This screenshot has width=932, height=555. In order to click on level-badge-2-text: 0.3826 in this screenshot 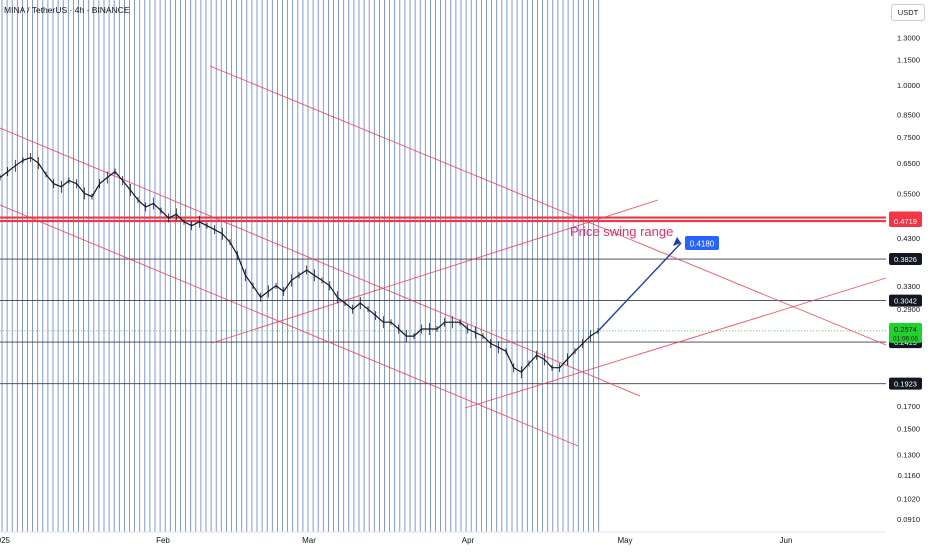, I will do `click(905, 259)`.